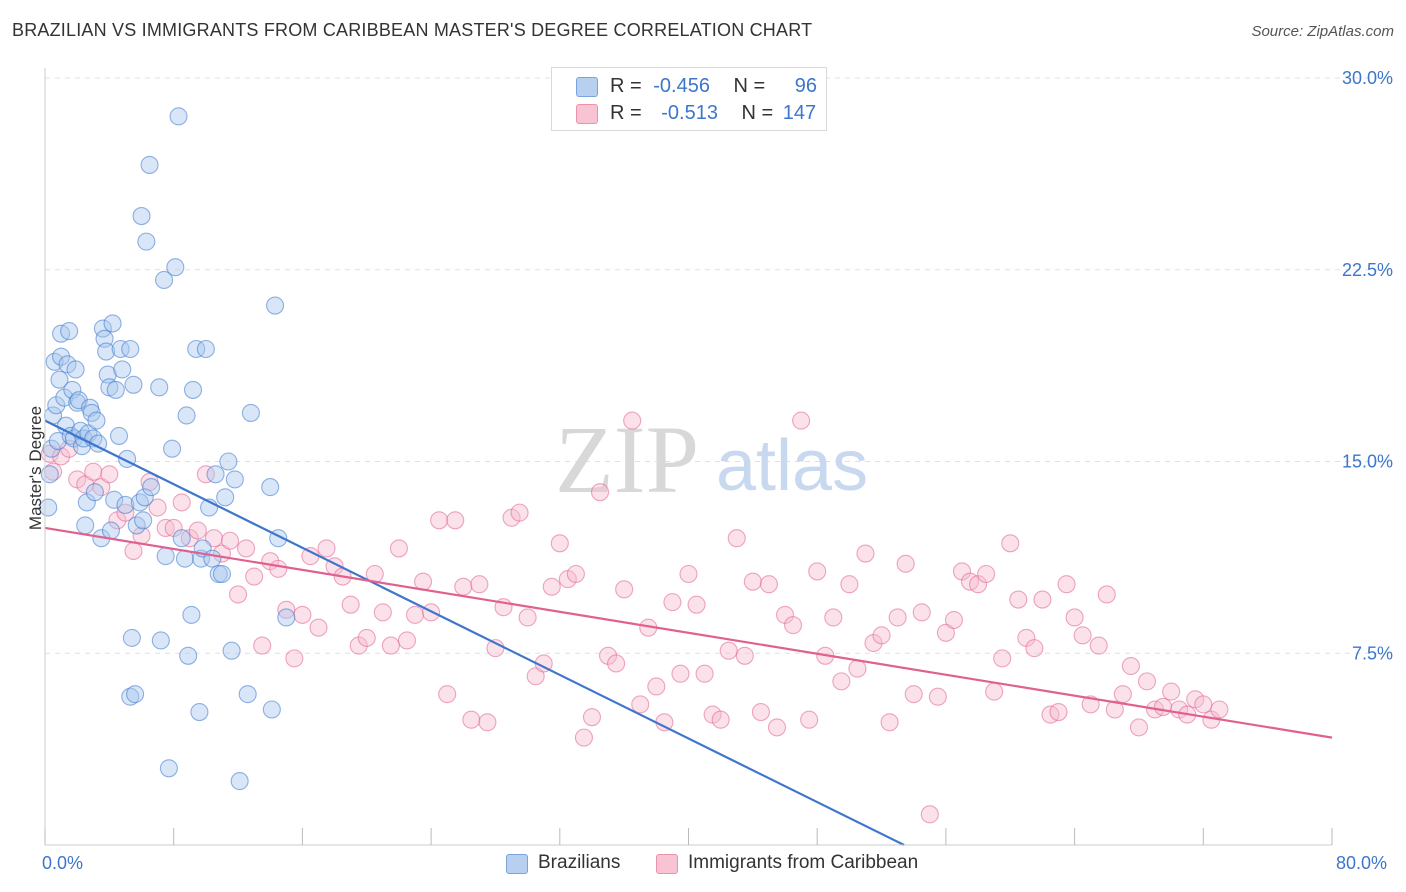  What do you see at coordinates (63, 863) in the screenshot?
I see `x-min-label: 0.0%` at bounding box center [63, 863].